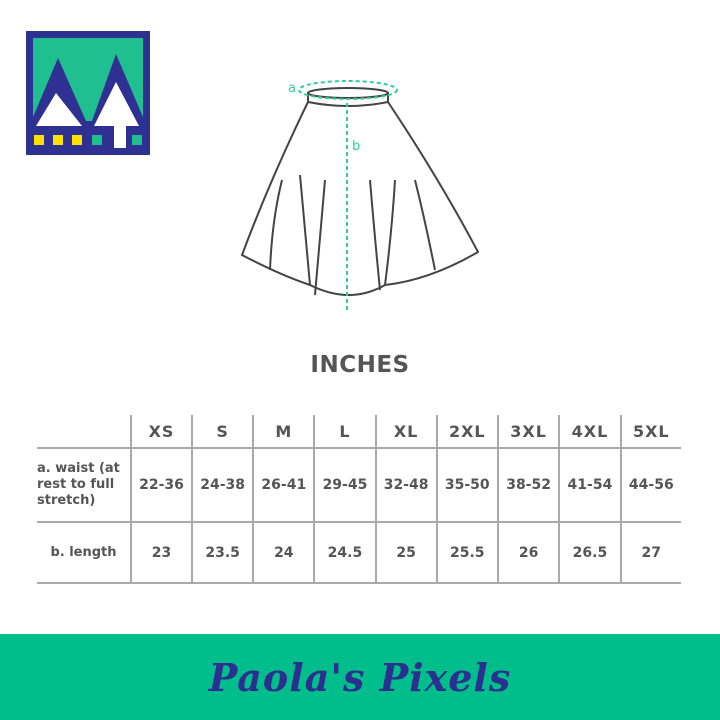 The height and width of the screenshot is (720, 720). Describe the element at coordinates (405, 432) in the screenshot. I see `size-header: XL` at that location.